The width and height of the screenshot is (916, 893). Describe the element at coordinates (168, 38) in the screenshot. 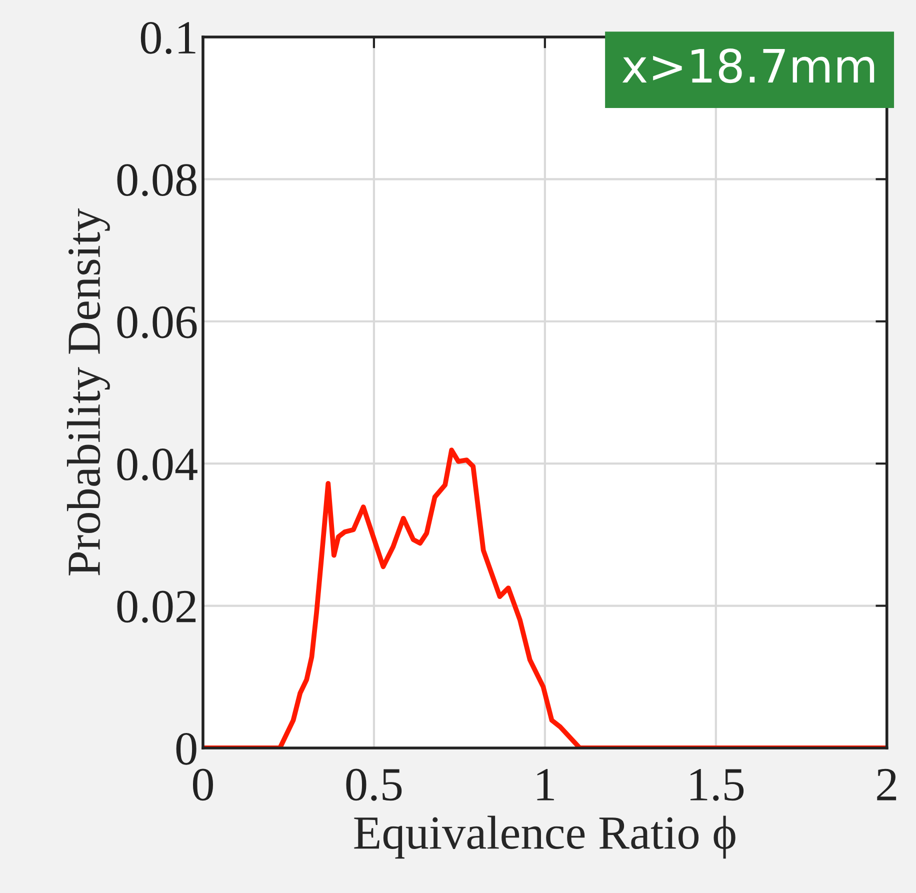

I see `y-tick-label: 0.1` at that location.